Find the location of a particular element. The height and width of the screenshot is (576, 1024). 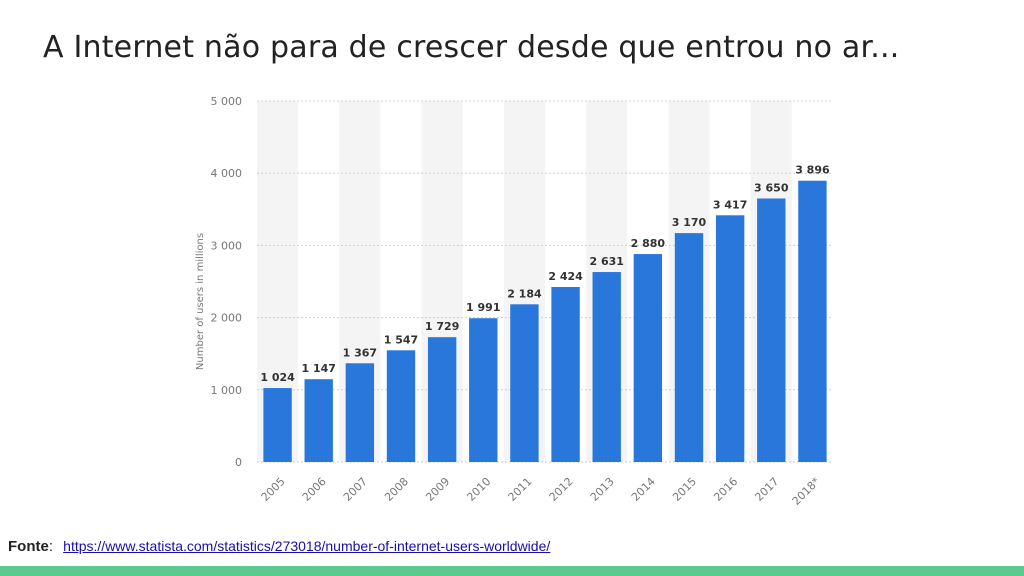

source-label: Fonte is located at coordinates (28, 546).